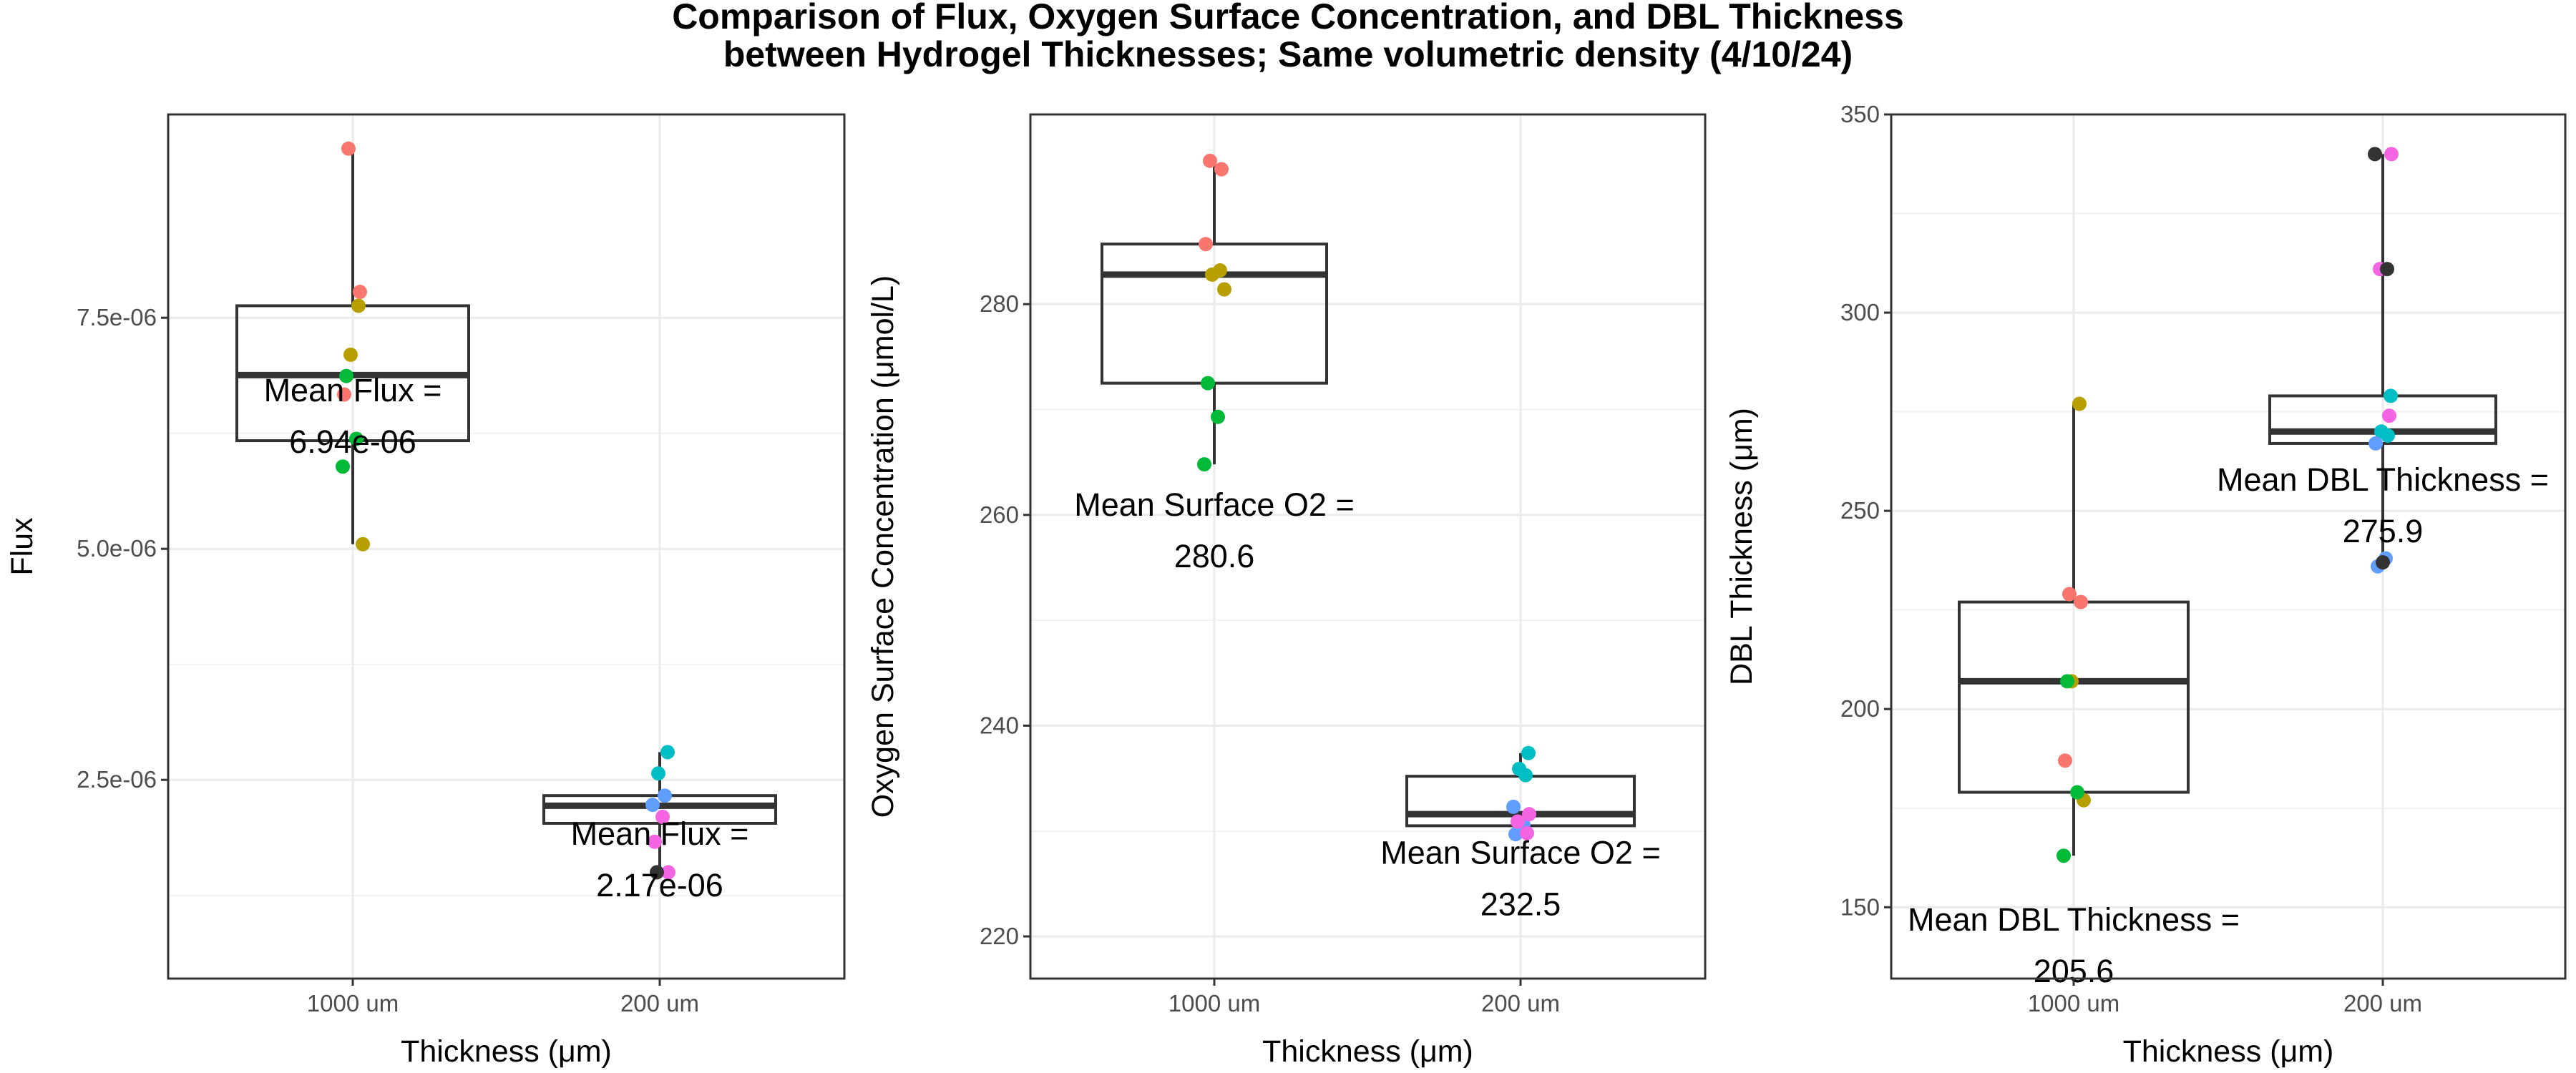  I want to click on y-tick-label: 7.5e-06, so click(117, 317).